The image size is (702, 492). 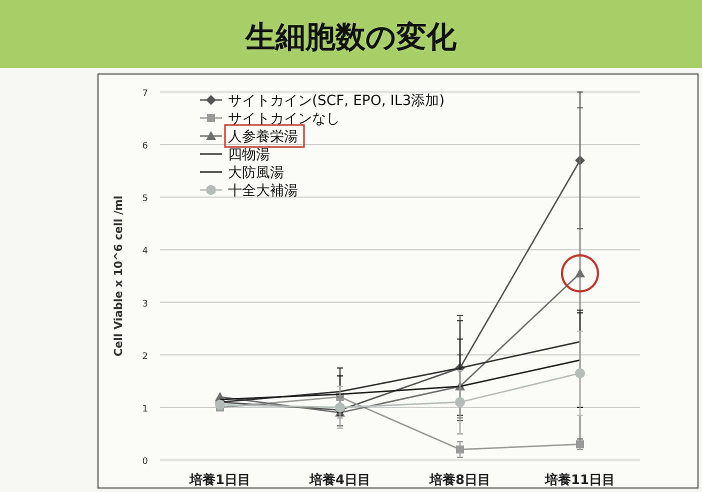 What do you see at coordinates (256, 173) in the screenshot?
I see `legend-label: 大防風湯` at bounding box center [256, 173].